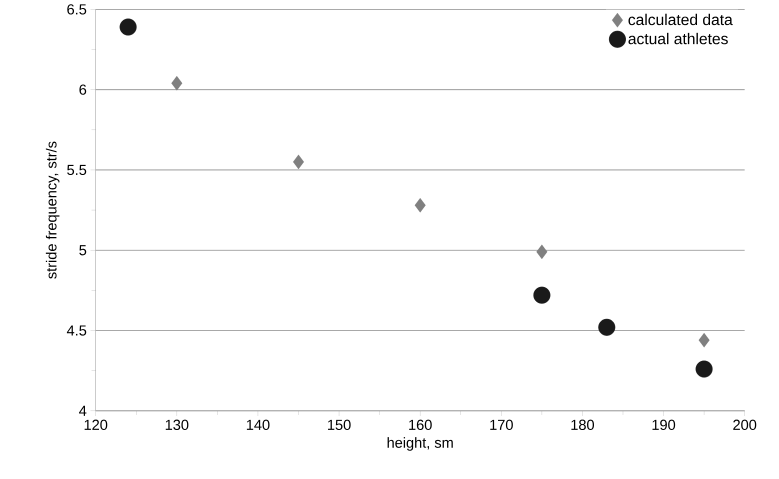  What do you see at coordinates (82, 411) in the screenshot?
I see `y-tick-label: 4` at bounding box center [82, 411].